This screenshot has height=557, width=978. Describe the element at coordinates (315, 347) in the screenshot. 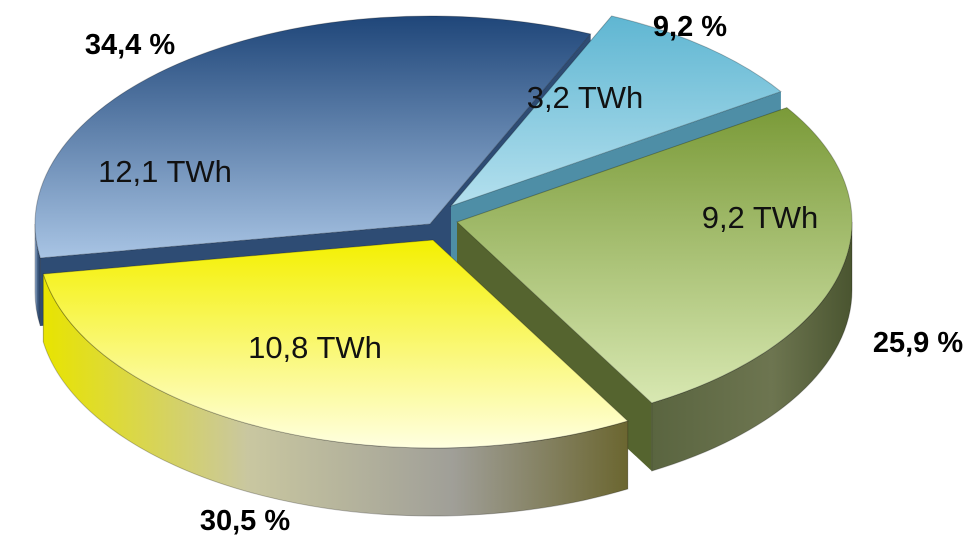

I see `slice-value-label: 10,8 TWh` at that location.